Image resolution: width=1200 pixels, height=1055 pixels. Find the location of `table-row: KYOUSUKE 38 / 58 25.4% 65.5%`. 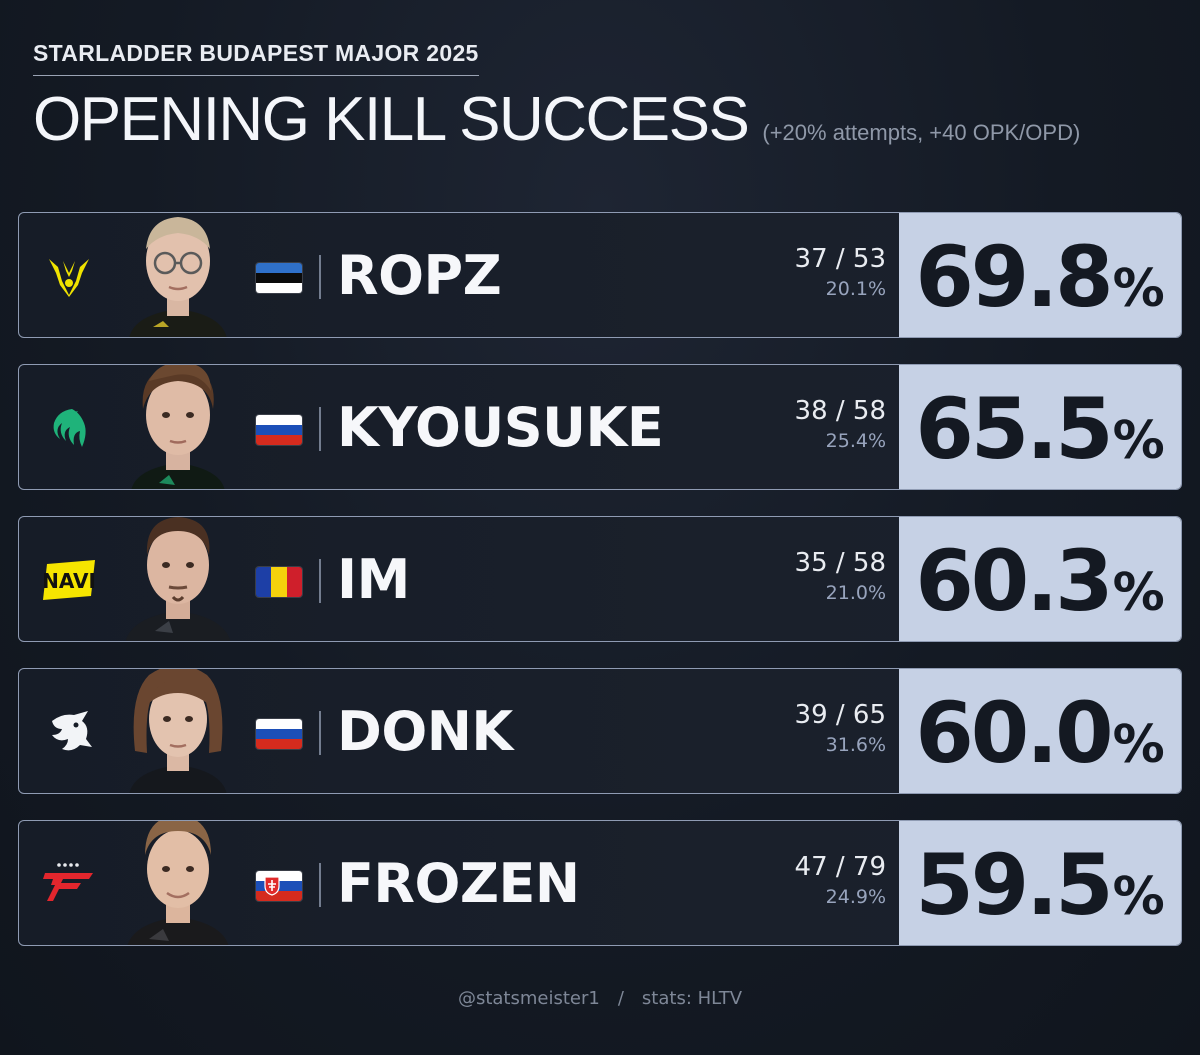

table-row: KYOUSUKE 38 / 58 25.4% 65.5% is located at coordinates (600, 427).